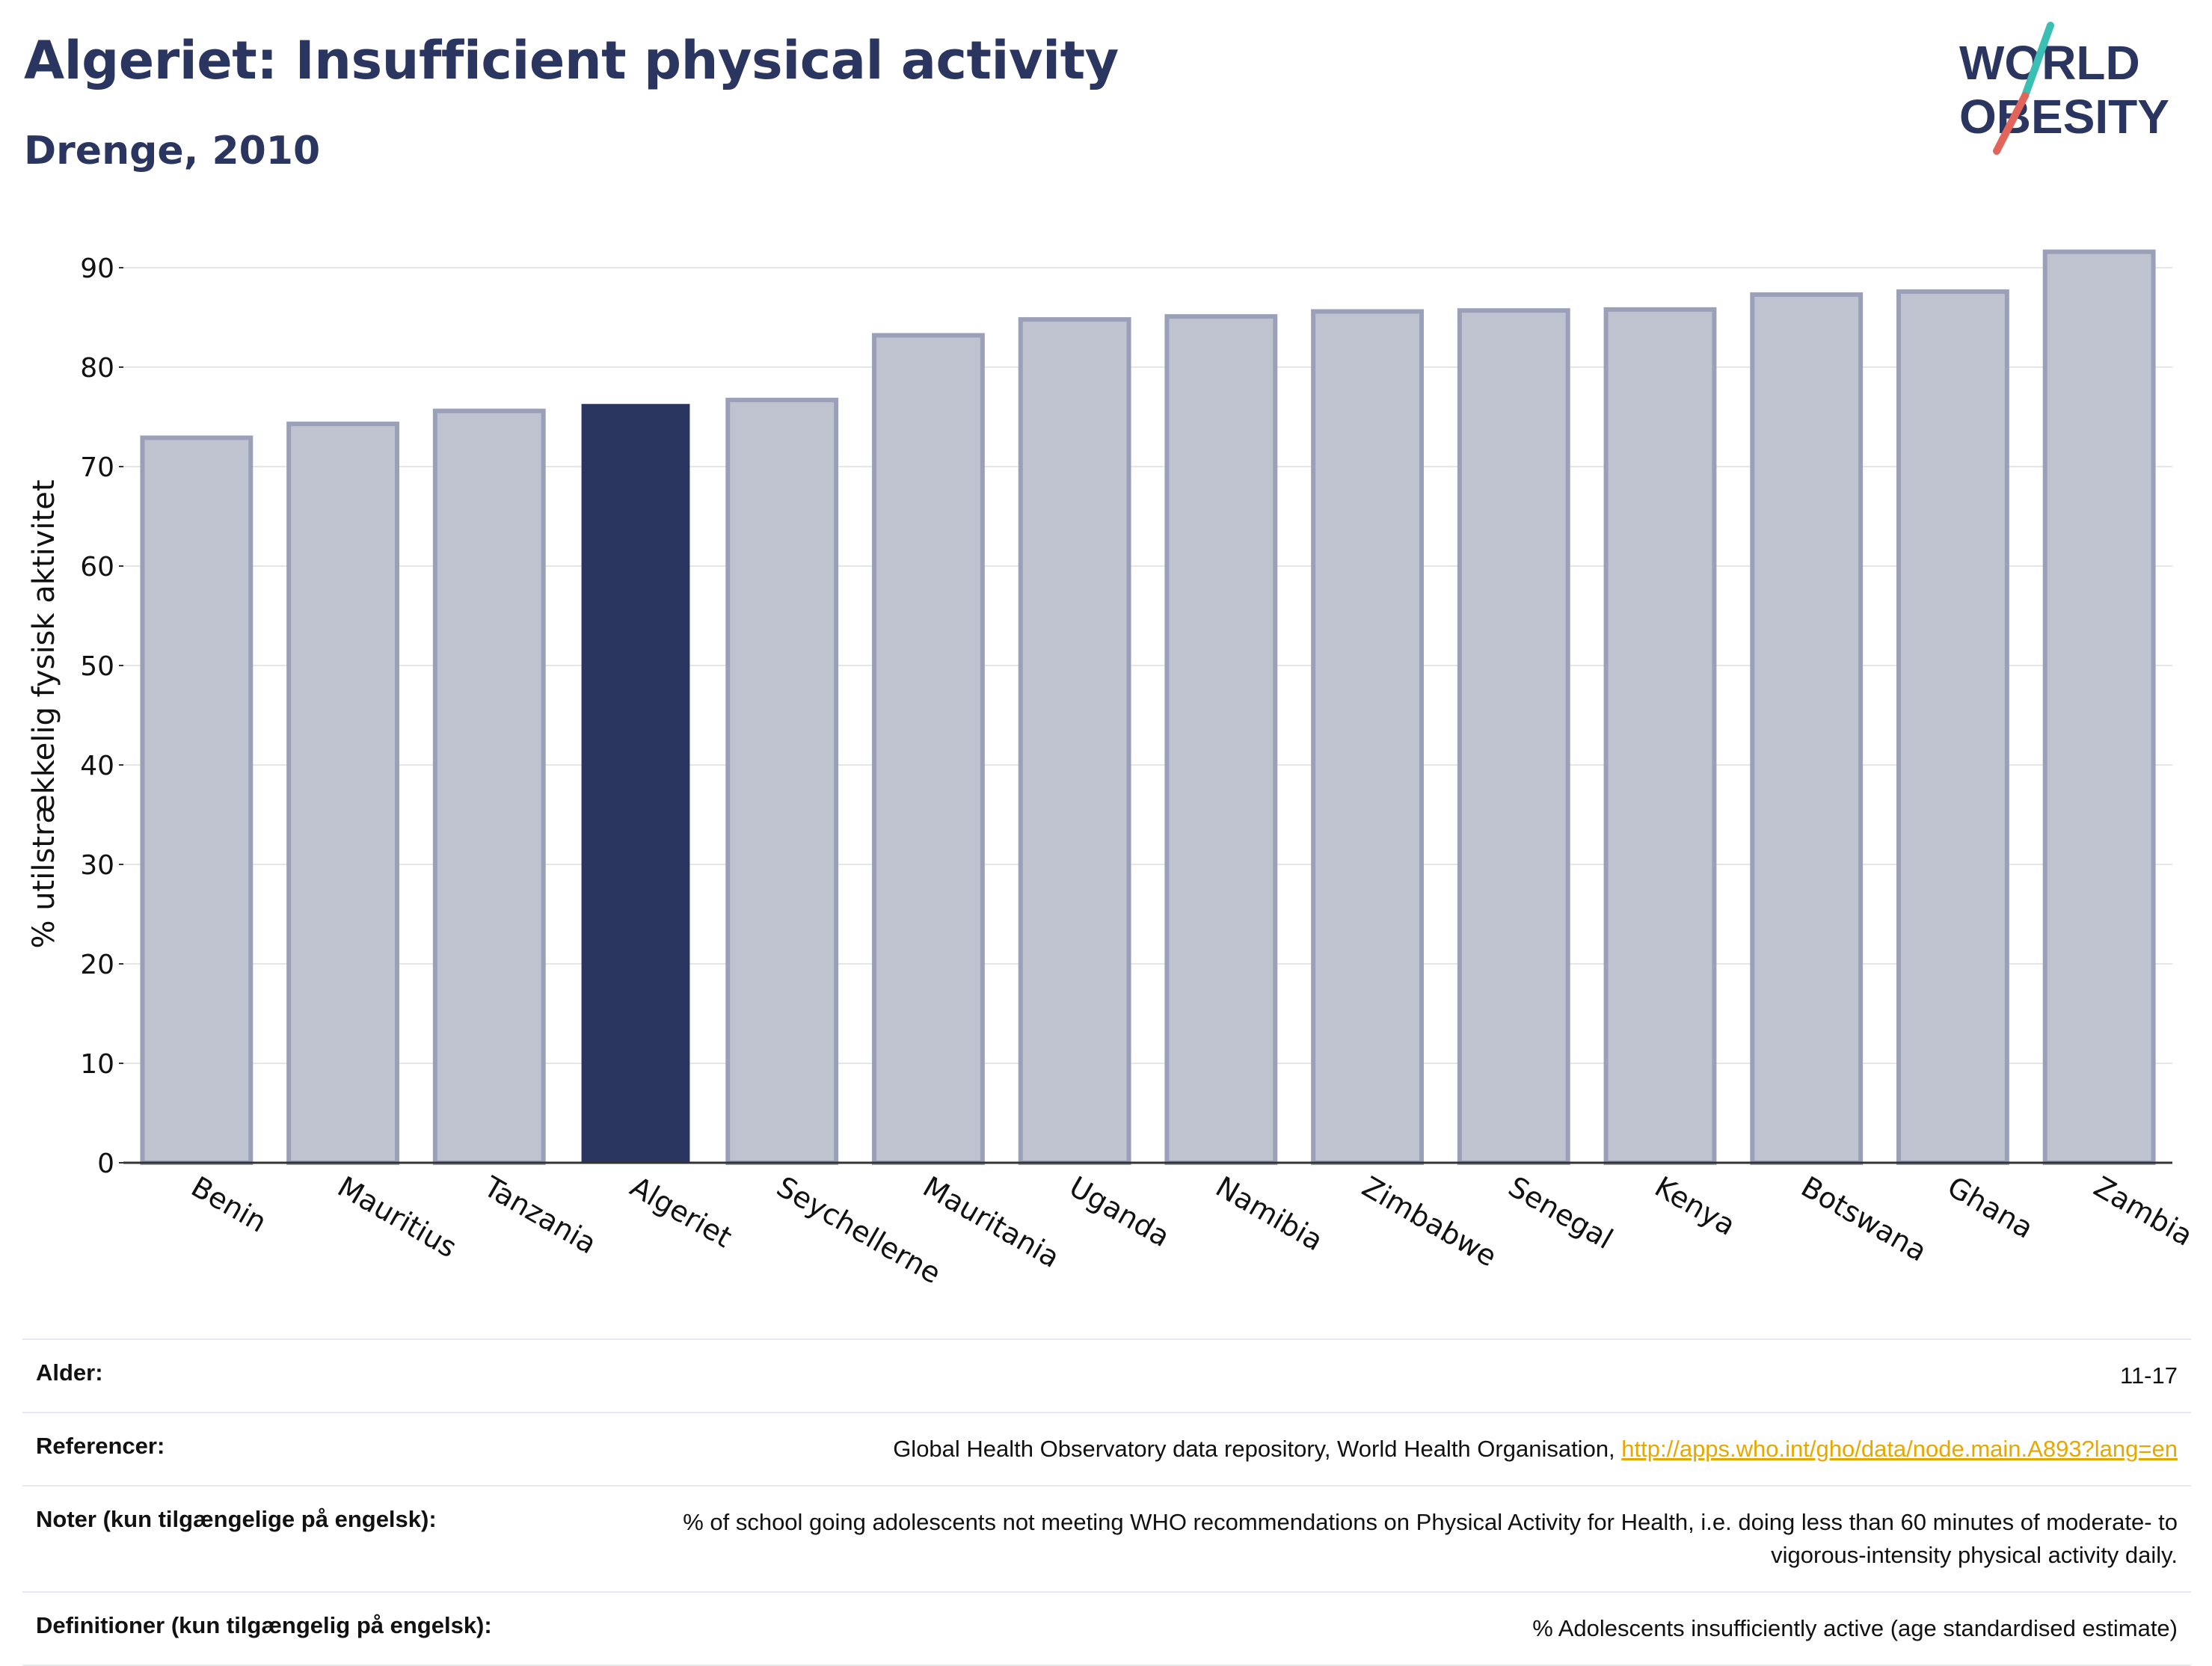 This screenshot has width=2212, height=1666. What do you see at coordinates (1660, 736) in the screenshot?
I see `bar-kenya` at bounding box center [1660, 736].